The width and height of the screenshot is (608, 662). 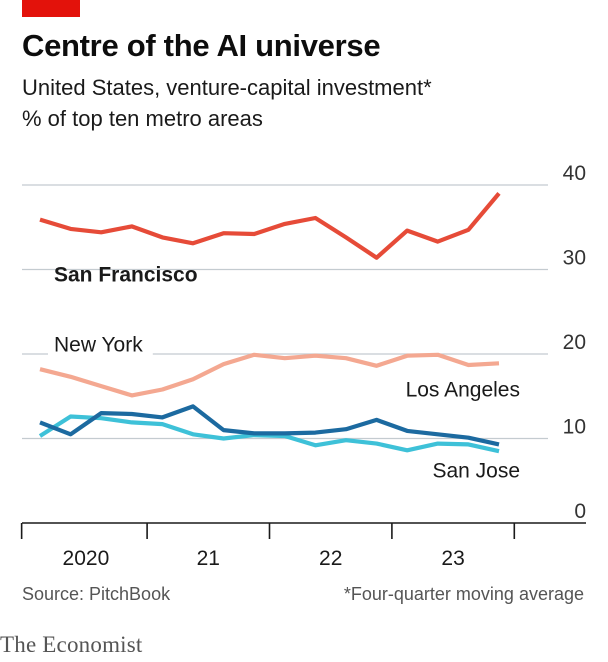 What do you see at coordinates (201, 45) in the screenshot?
I see `chart-title: Centre of the AI universe` at bounding box center [201, 45].